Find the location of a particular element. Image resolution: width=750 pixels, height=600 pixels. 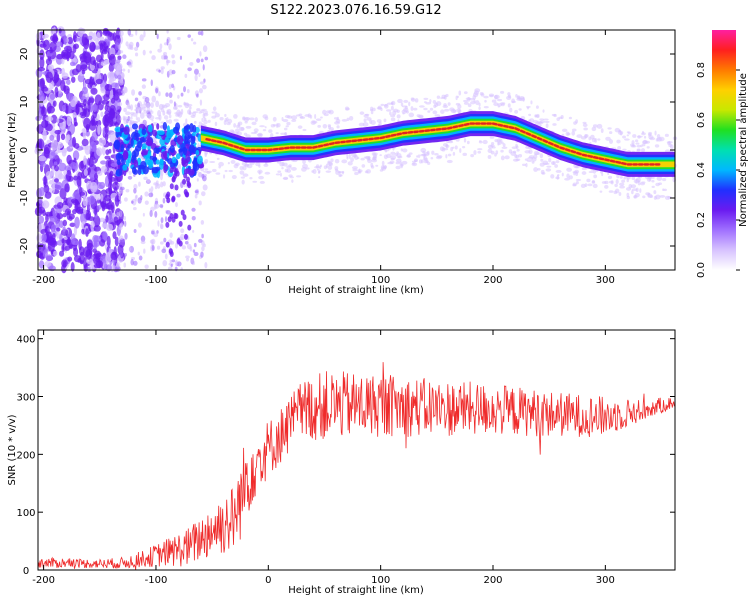

y-tick-label: 200 is located at coordinates (25, 455).